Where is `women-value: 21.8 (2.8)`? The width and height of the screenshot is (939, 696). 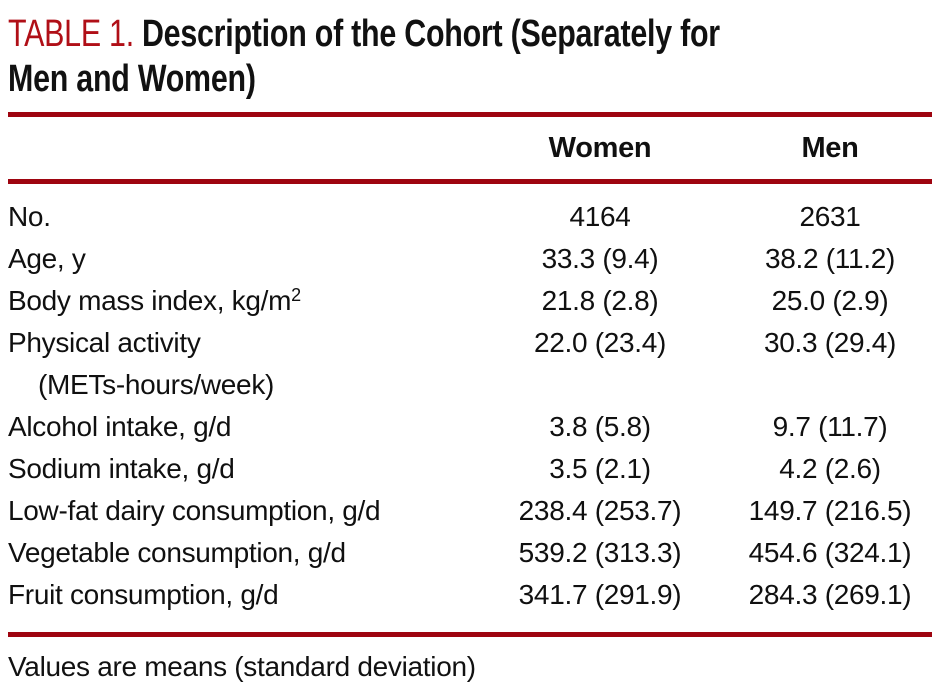
women-value: 21.8 (2.8) is located at coordinates (600, 300).